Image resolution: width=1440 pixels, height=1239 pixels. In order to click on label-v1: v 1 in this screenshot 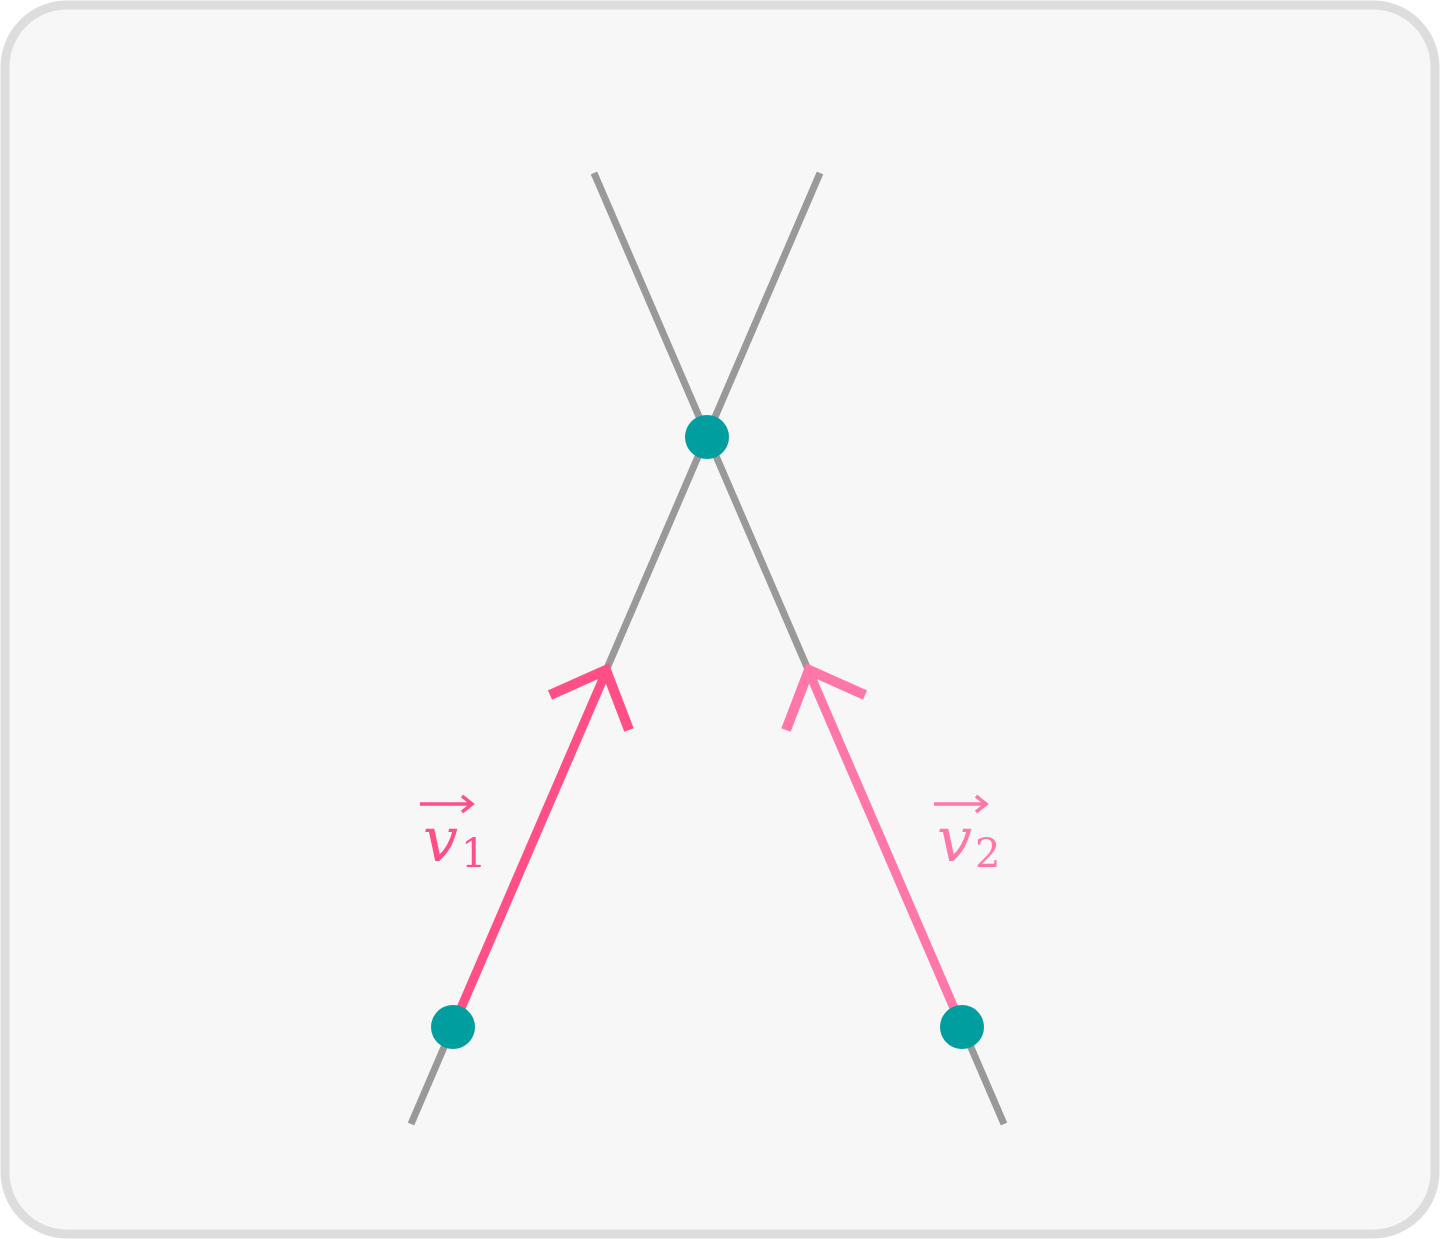, I will do `click(453, 835)`.